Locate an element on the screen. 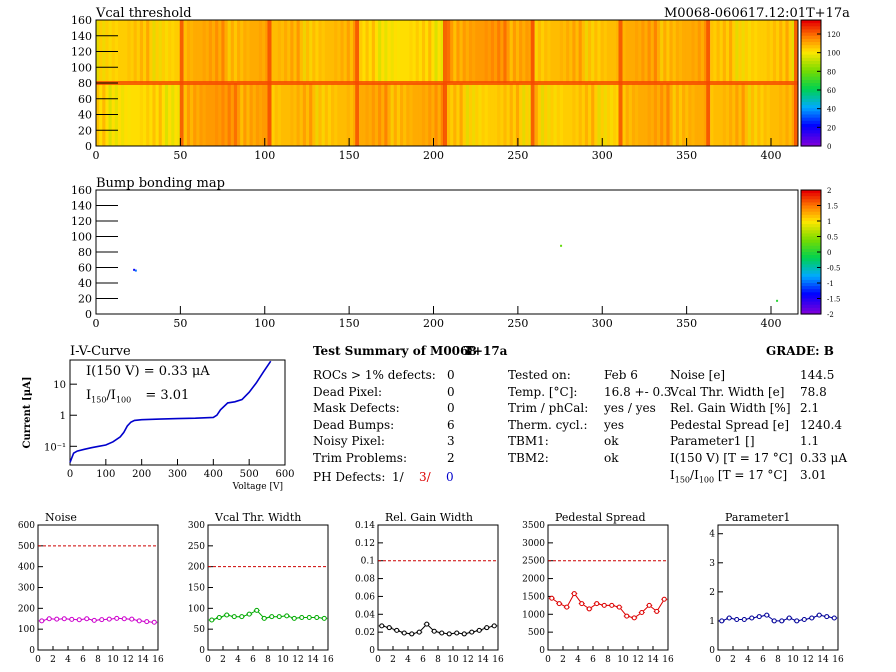 The width and height of the screenshot is (896, 672). summary-condition-label: Trim / phCal: is located at coordinates (548, 408).